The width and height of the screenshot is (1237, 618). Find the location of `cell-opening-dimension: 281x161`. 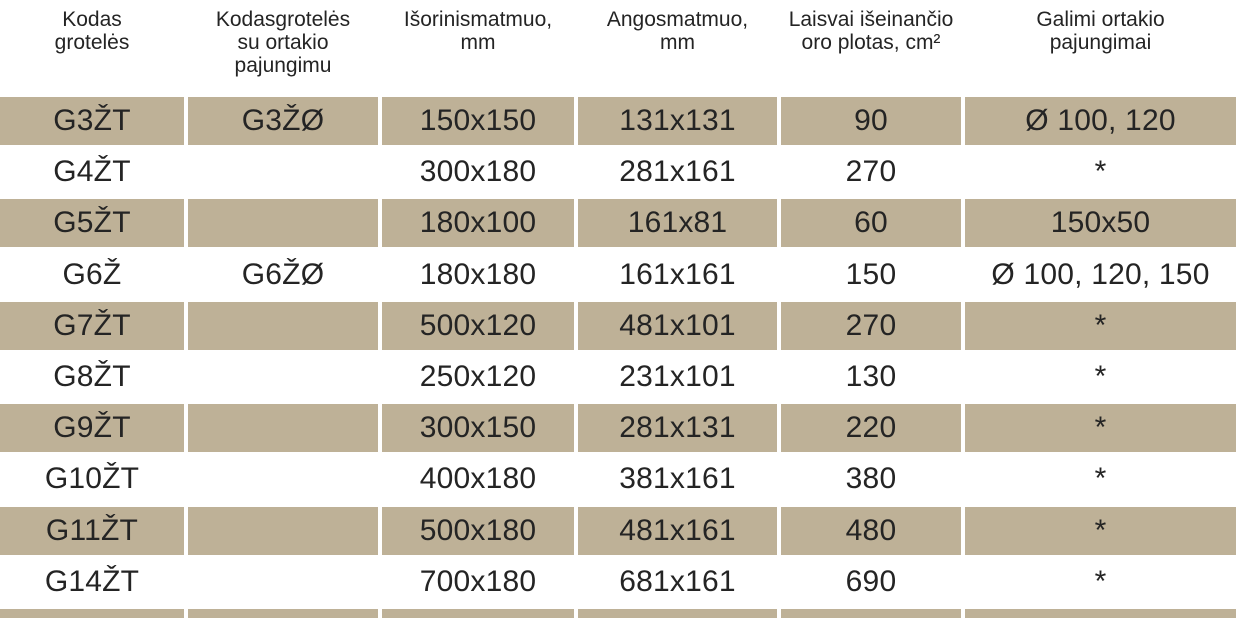

cell-opening-dimension: 281x161 is located at coordinates (677, 172).